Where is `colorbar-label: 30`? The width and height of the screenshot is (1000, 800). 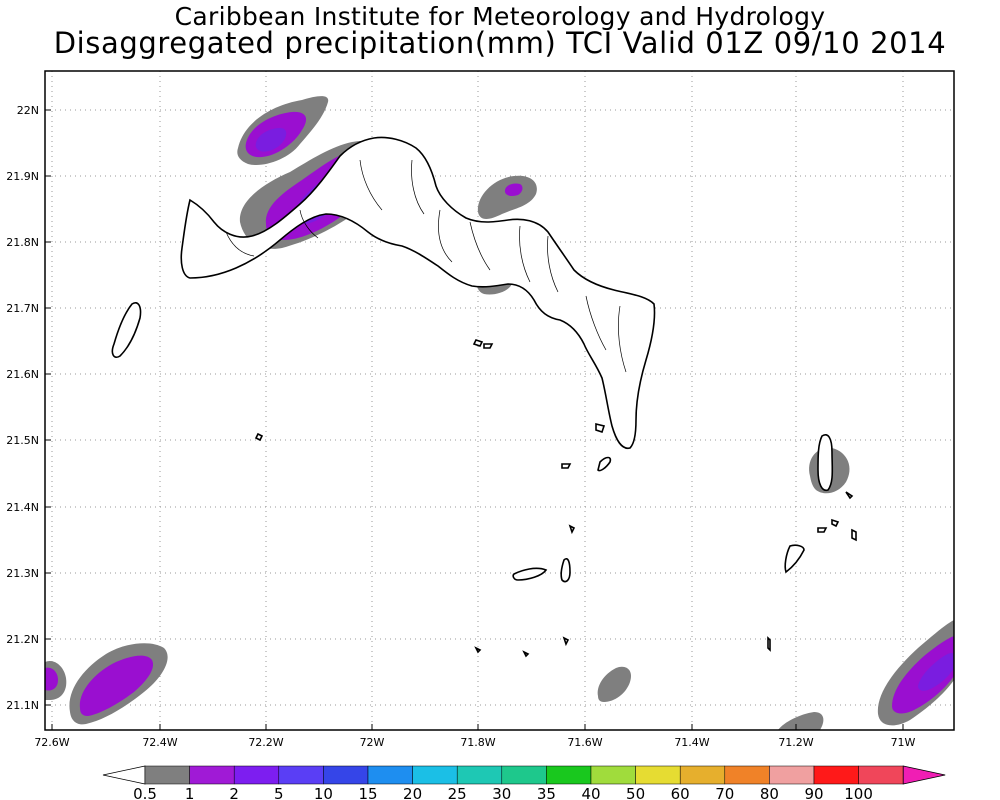
colorbar-label: 30 is located at coordinates (501, 792).